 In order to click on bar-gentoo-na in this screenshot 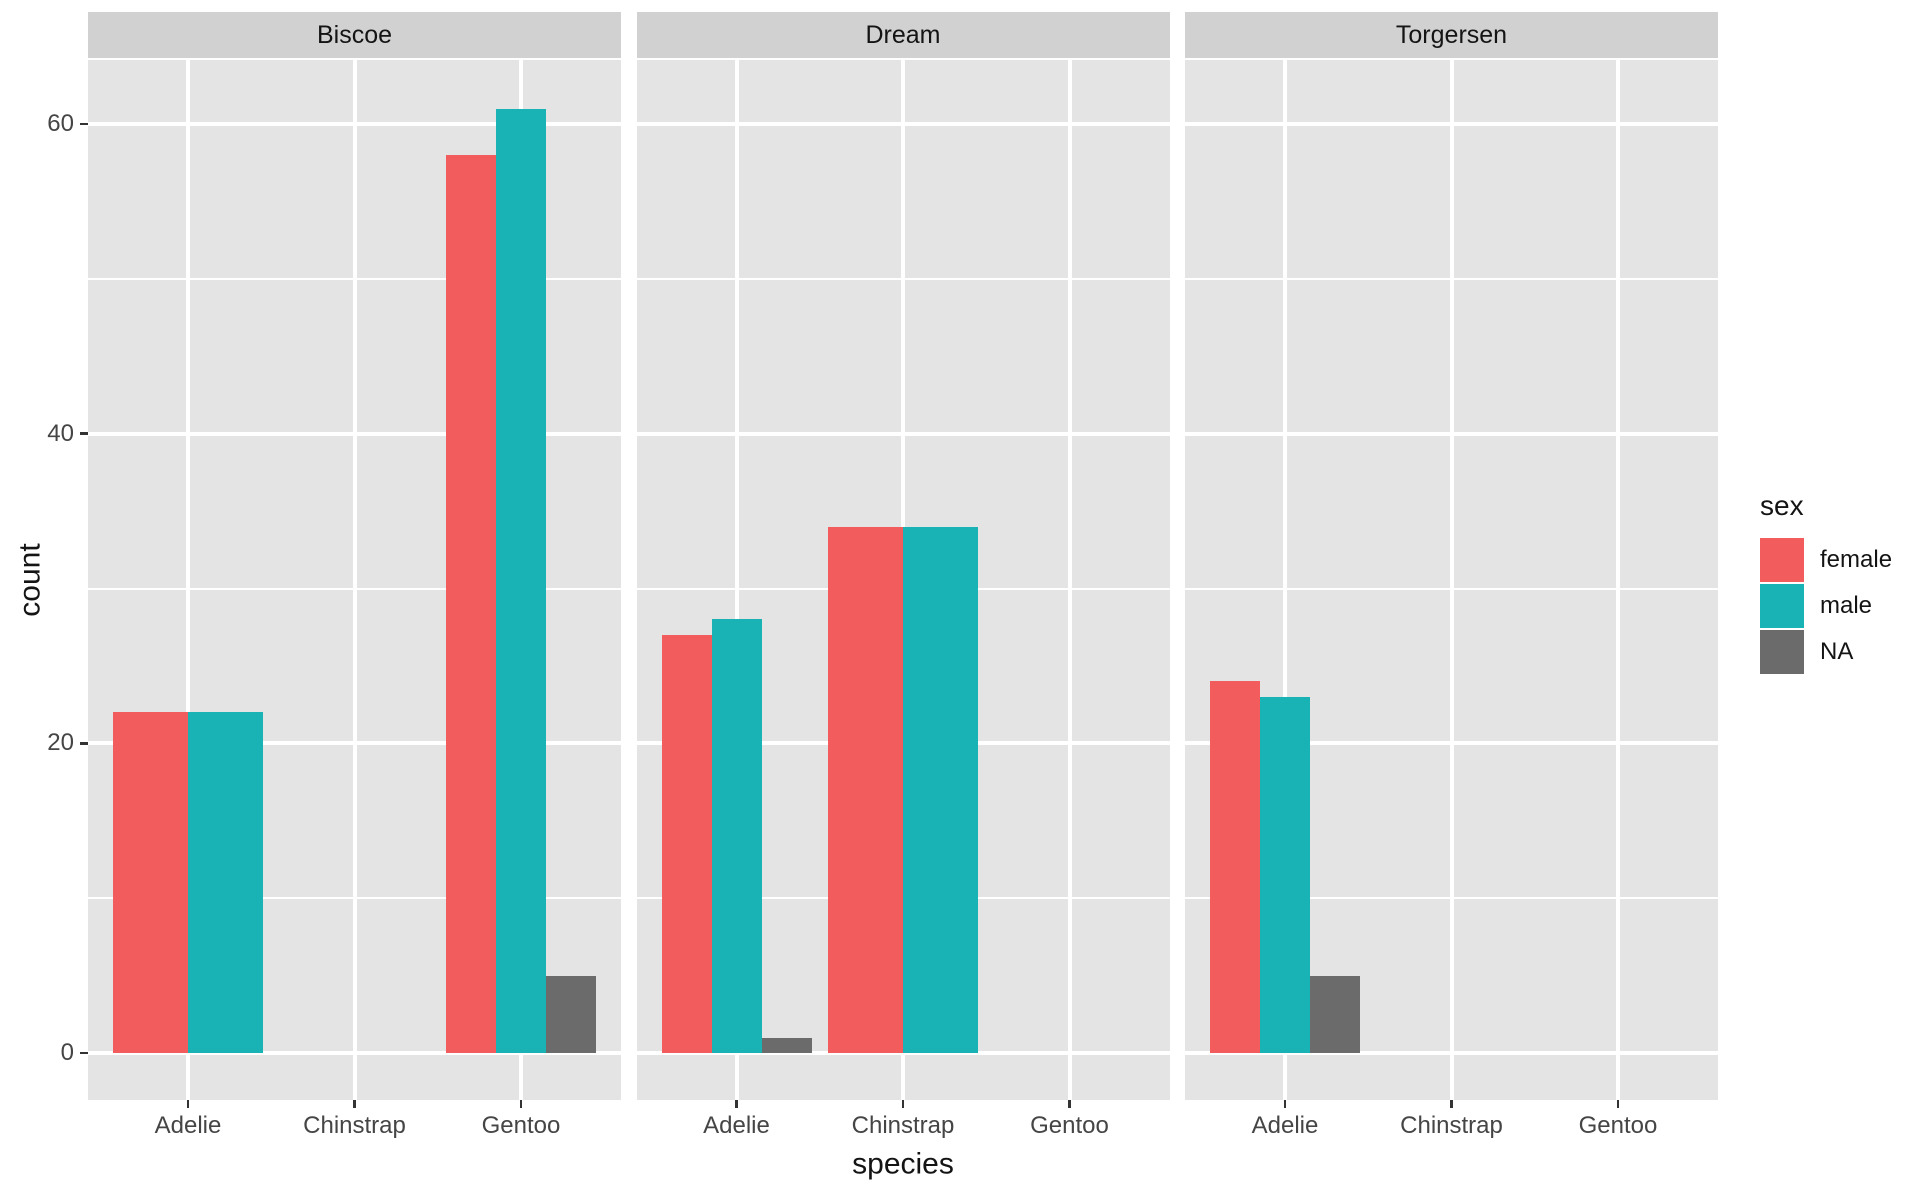, I will do `click(571, 1014)`.